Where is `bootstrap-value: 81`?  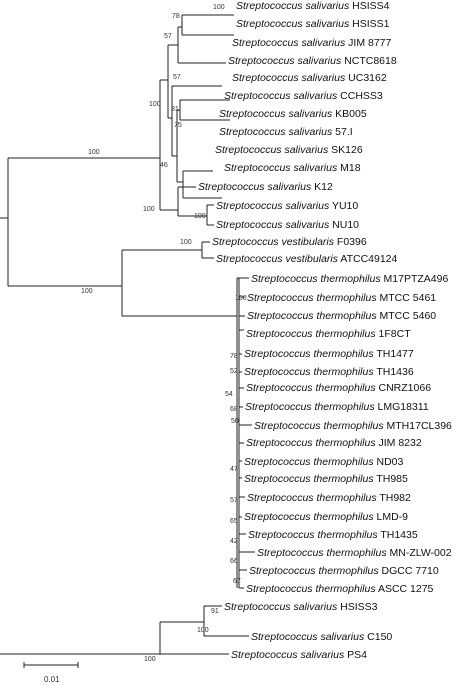 bootstrap-value: 81 is located at coordinates (175, 109).